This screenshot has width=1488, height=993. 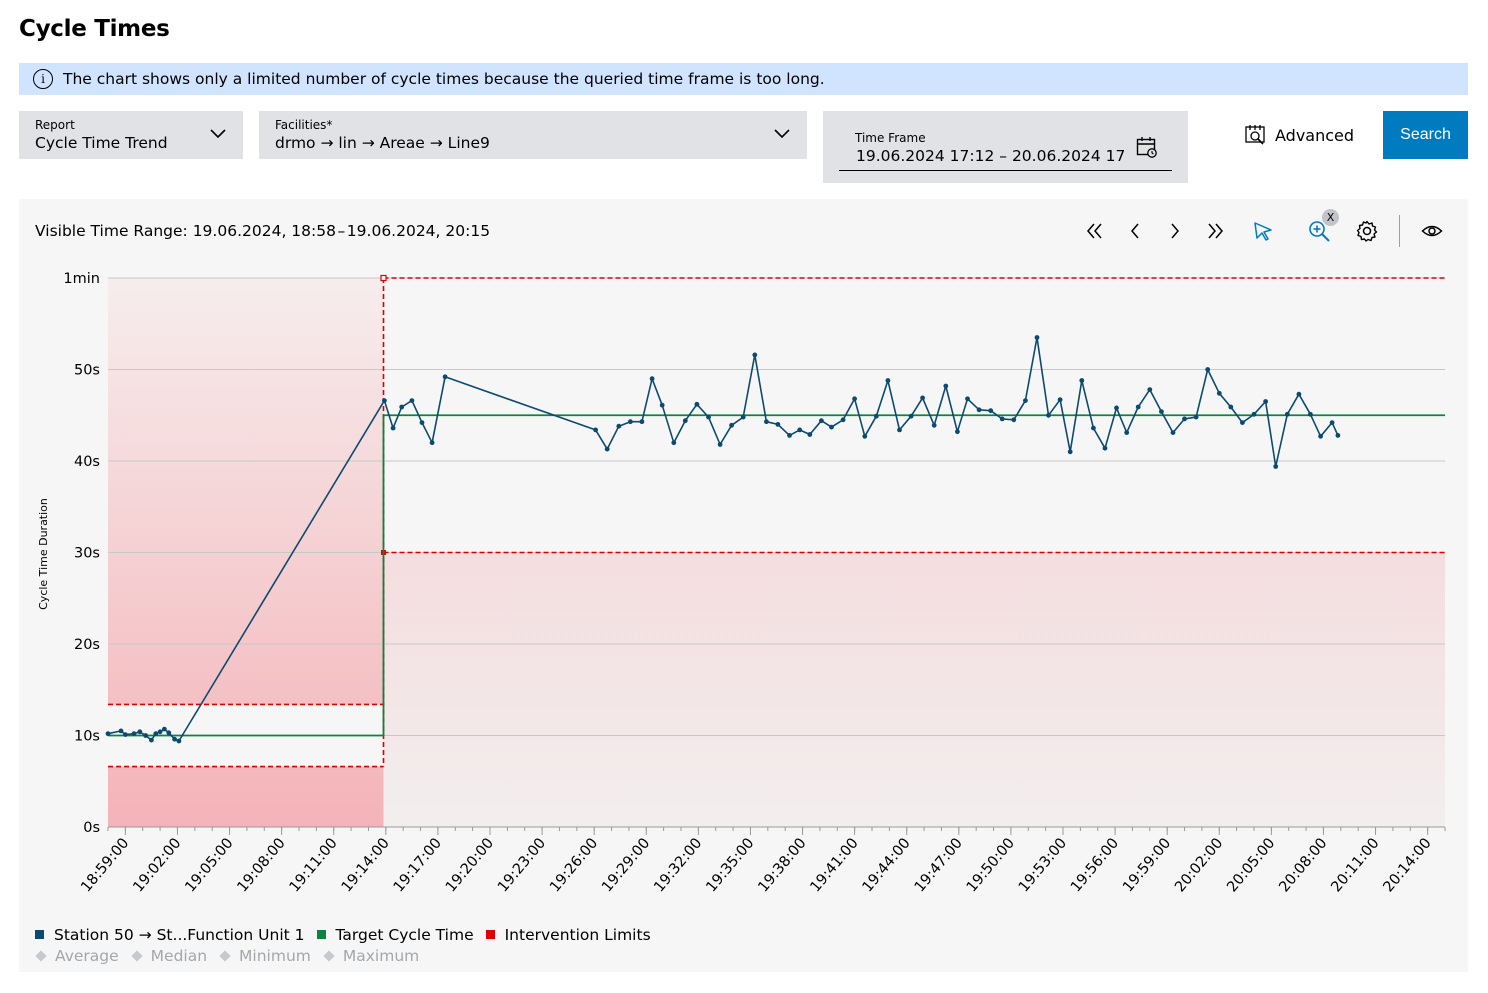 I want to click on zoom-in-icon, so click(x=1319, y=231).